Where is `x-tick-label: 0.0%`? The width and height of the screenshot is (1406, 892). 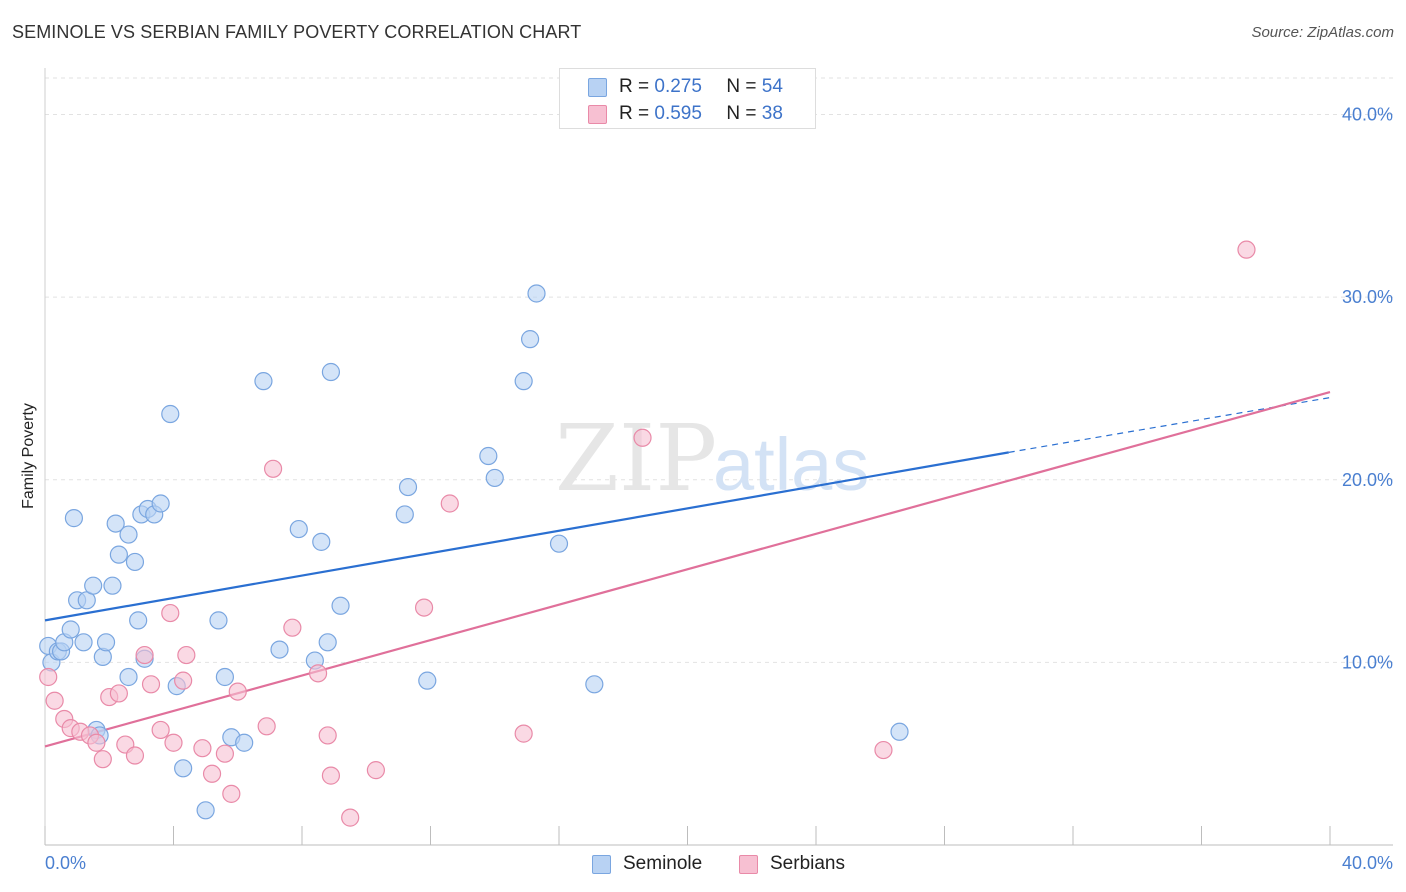 x-tick-label: 0.0% is located at coordinates (65, 863).